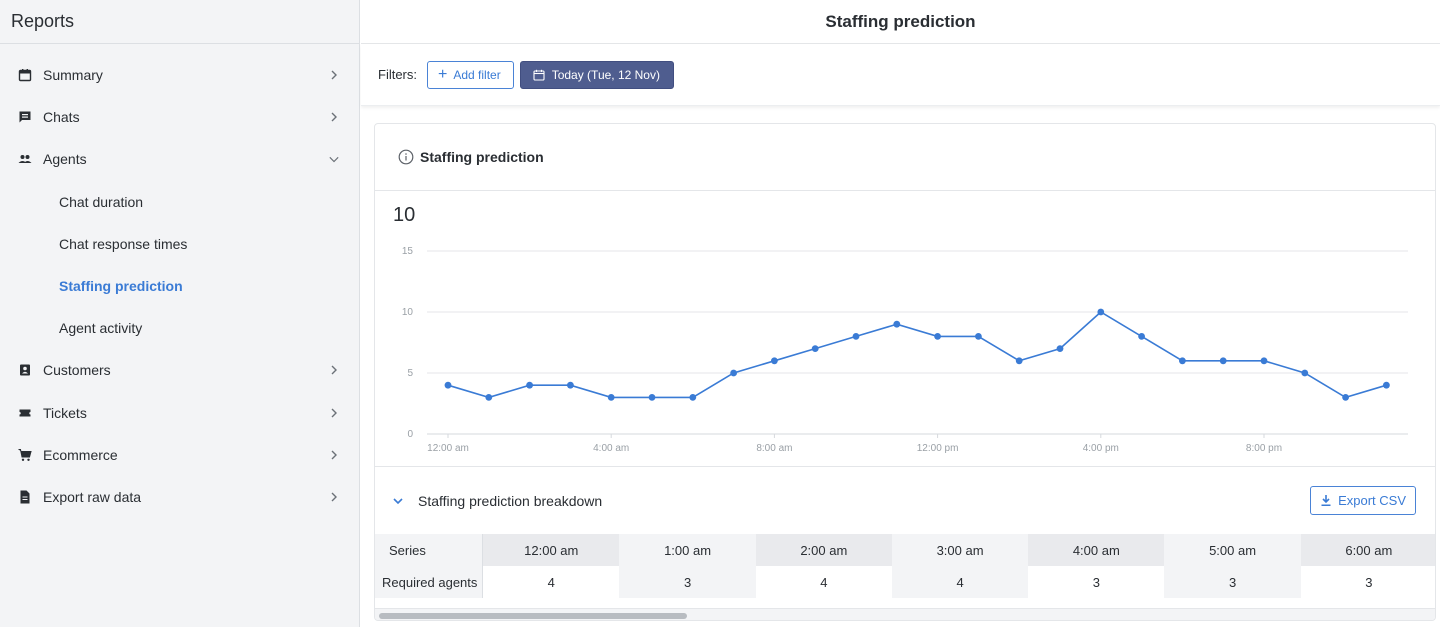  What do you see at coordinates (404, 215) in the screenshot?
I see `summary-value: 10` at bounding box center [404, 215].